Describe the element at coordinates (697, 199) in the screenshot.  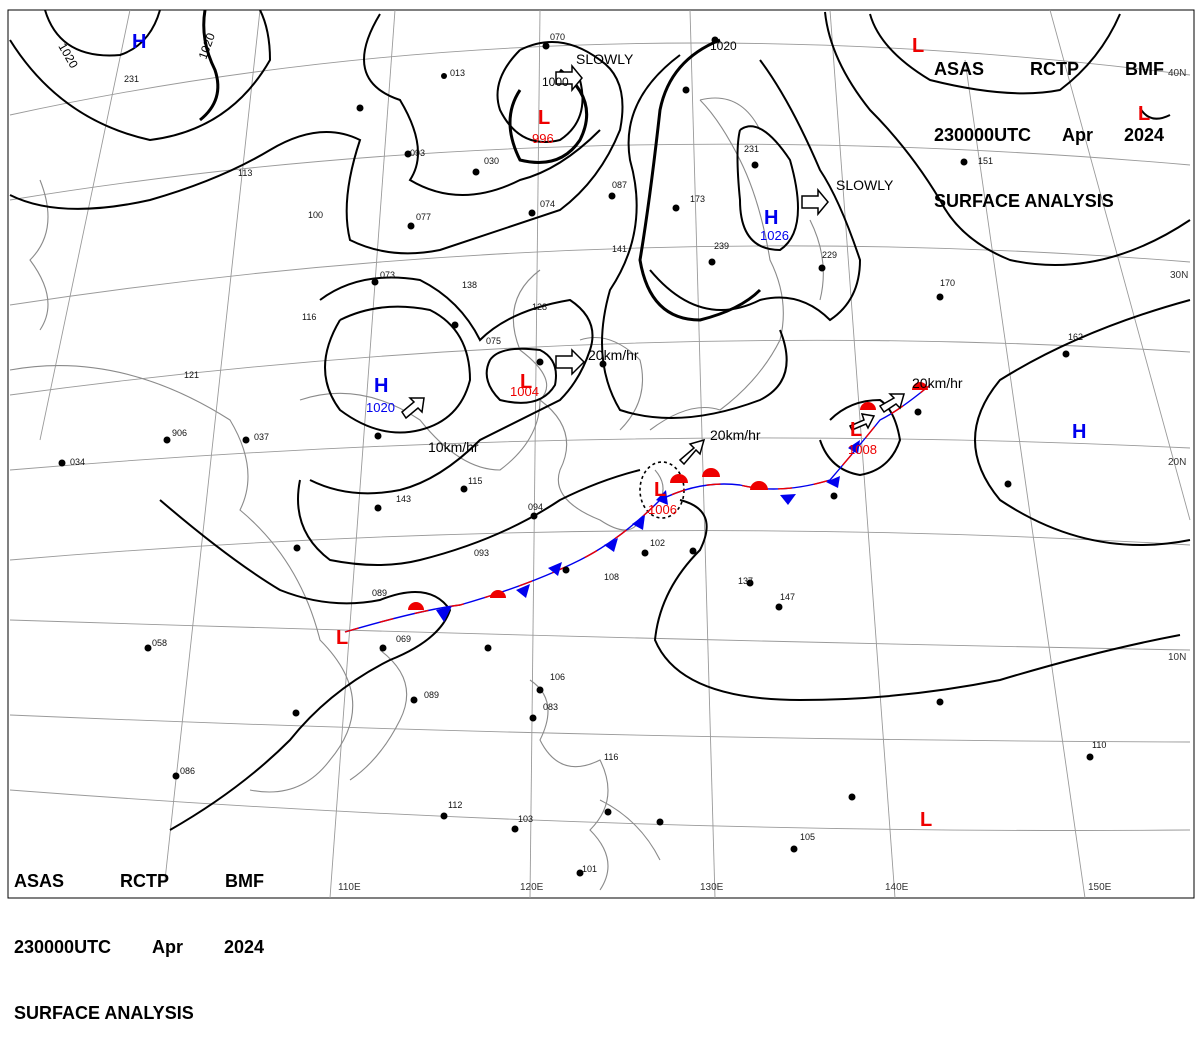
I see `svg-text: 173` at that location.